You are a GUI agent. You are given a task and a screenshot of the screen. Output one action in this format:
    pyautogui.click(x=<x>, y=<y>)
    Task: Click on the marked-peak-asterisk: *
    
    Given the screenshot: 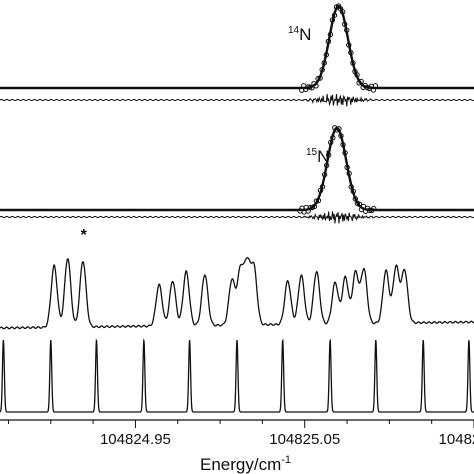 What is the action you would take?
    pyautogui.click(x=84, y=235)
    